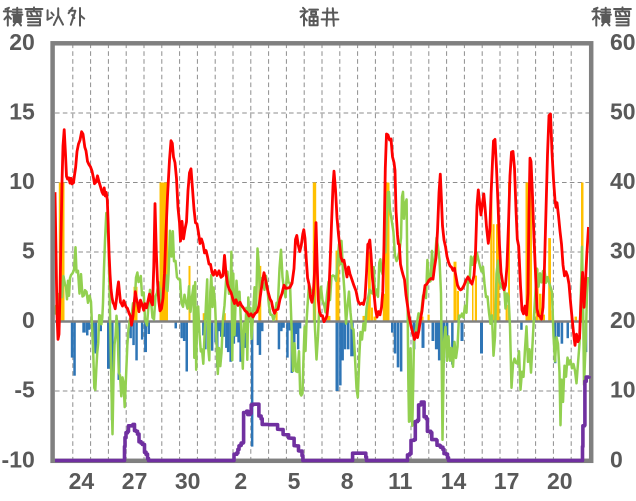 The width and height of the screenshot is (636, 501). I want to click on svg-text: 60, so click(623, 42).